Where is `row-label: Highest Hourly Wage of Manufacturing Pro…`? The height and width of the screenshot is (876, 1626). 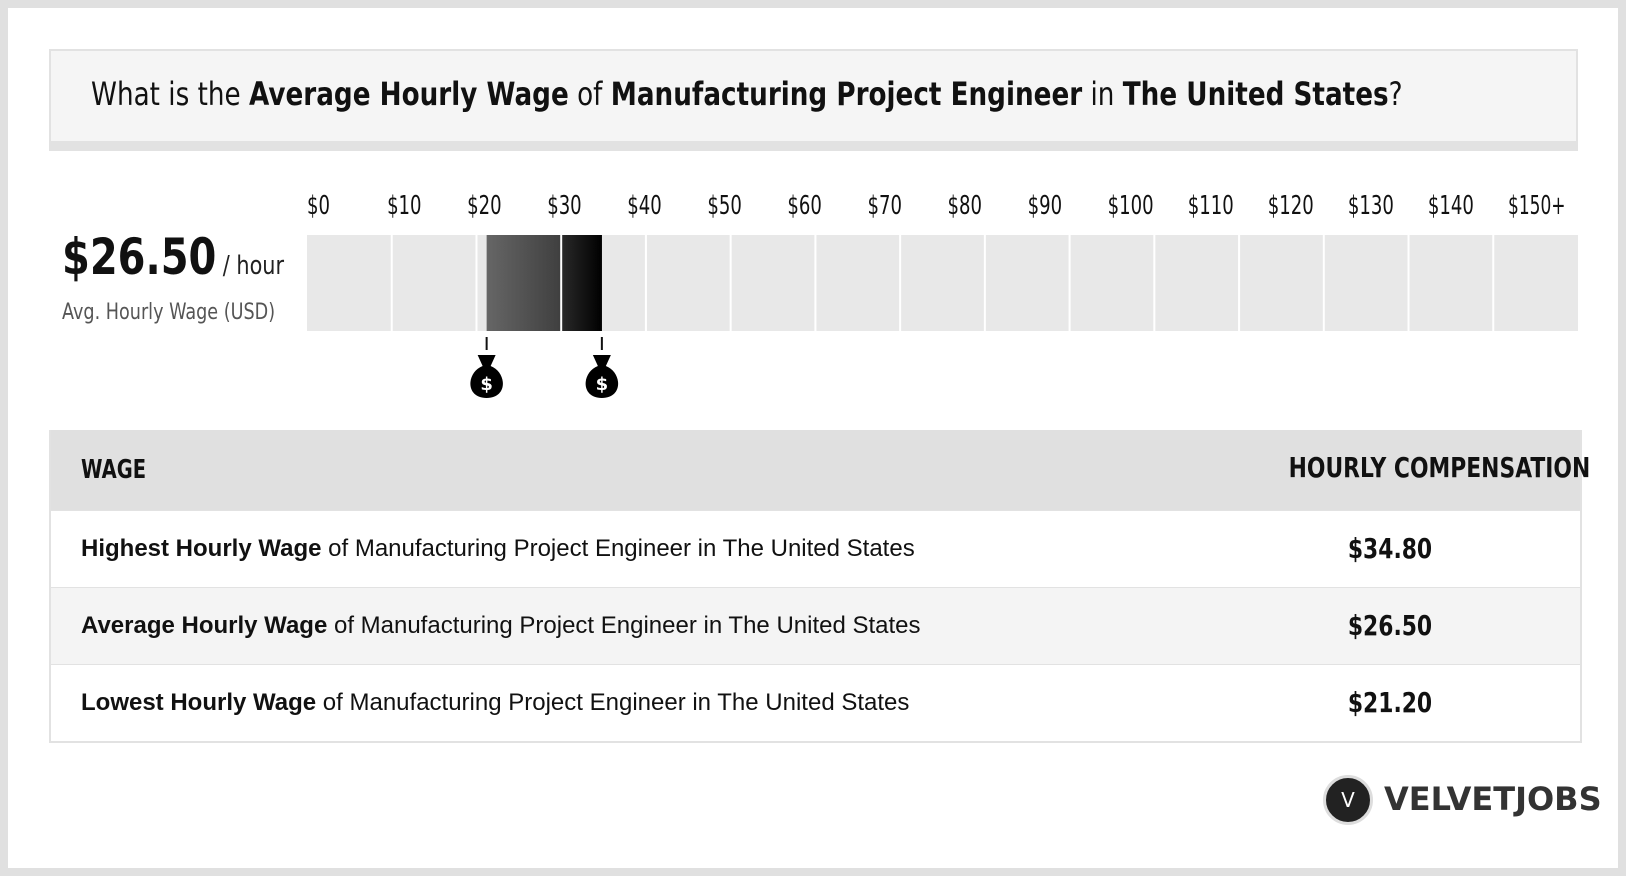 row-label: Highest Hourly Wage of Manufacturing Pro… is located at coordinates (498, 549).